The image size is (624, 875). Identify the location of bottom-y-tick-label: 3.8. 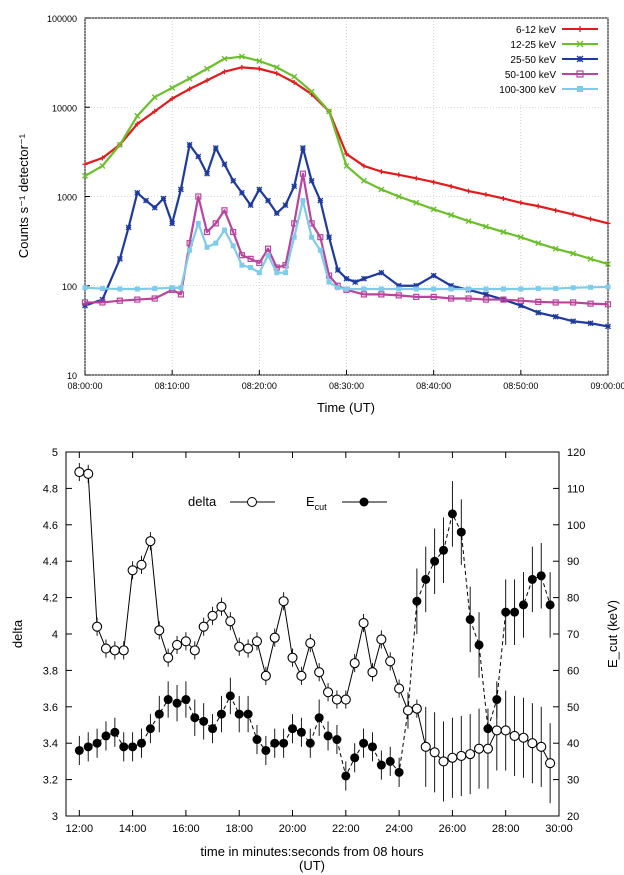
(50, 671).